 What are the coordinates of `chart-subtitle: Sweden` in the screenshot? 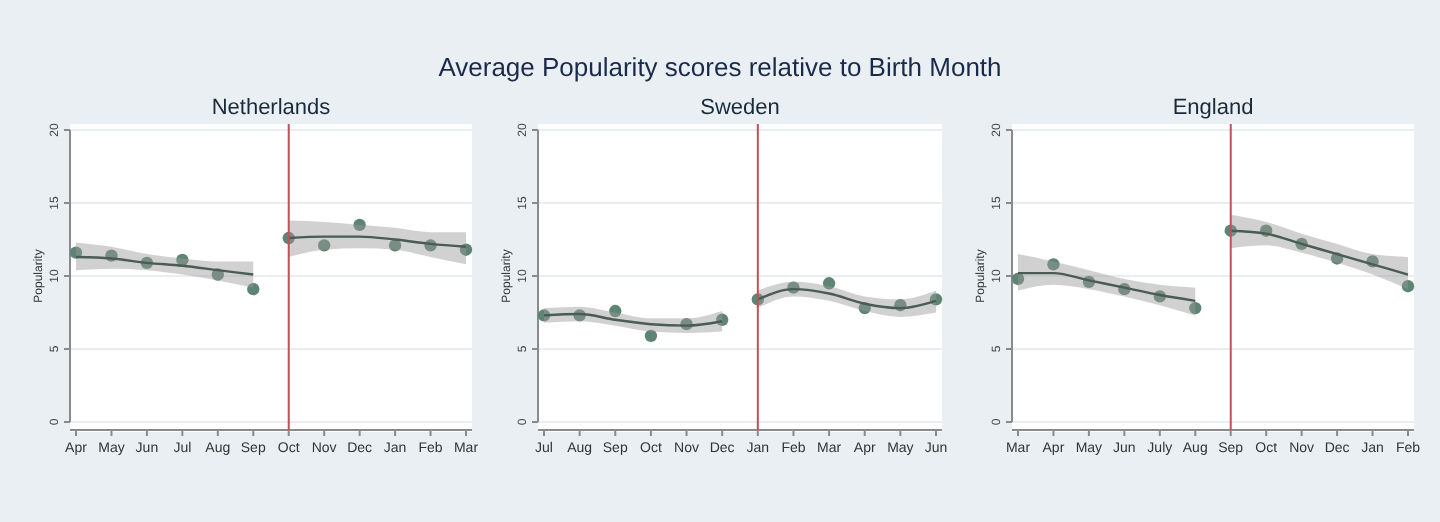 It's located at (740, 108).